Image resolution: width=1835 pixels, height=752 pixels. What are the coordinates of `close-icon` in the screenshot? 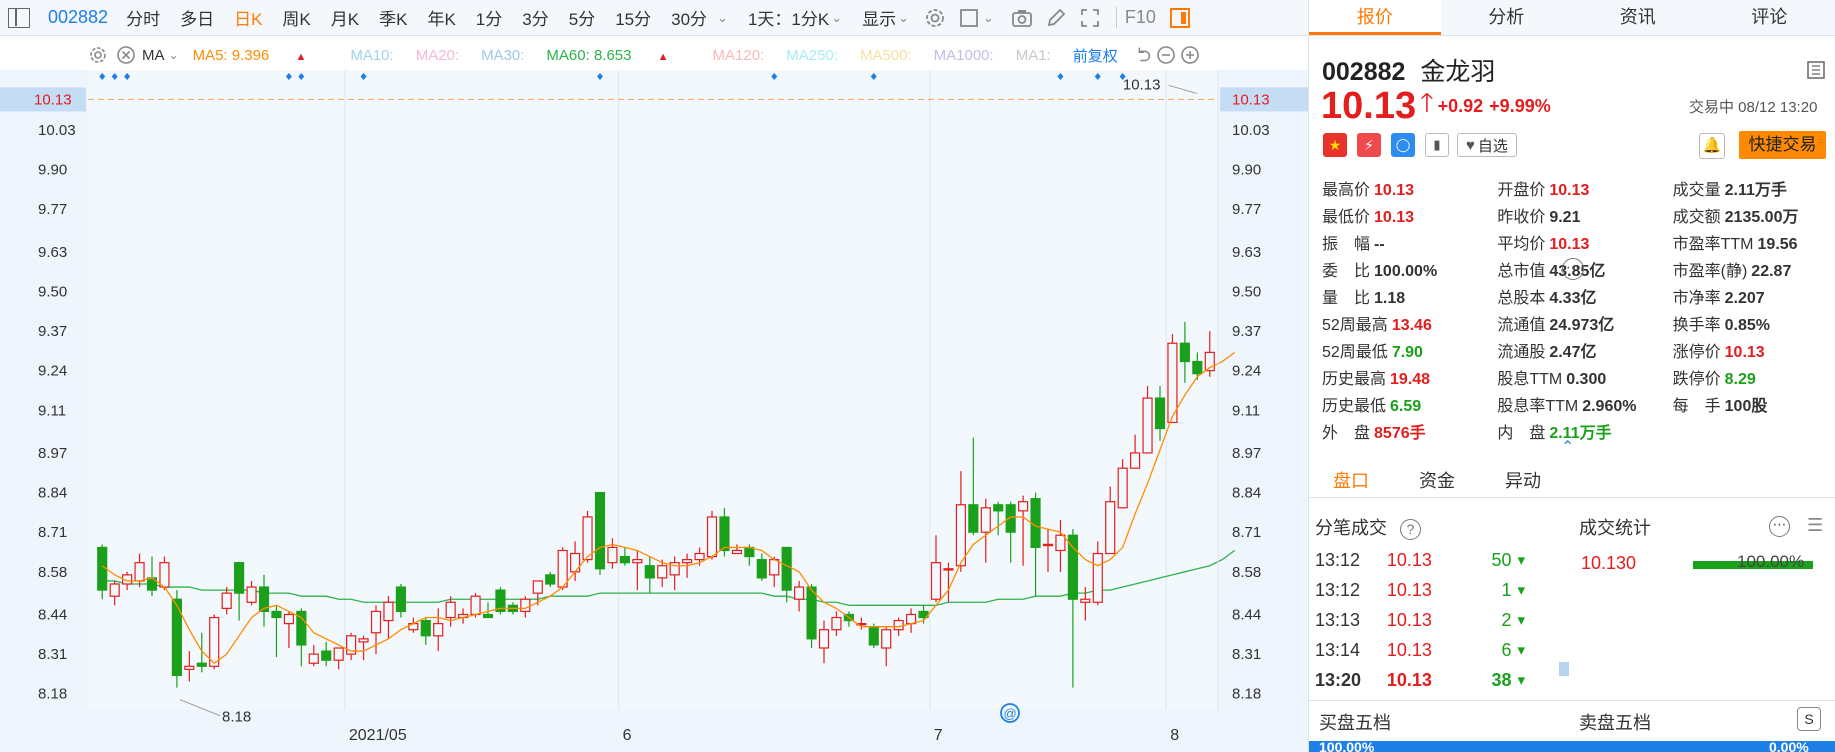 It's located at (126, 55).